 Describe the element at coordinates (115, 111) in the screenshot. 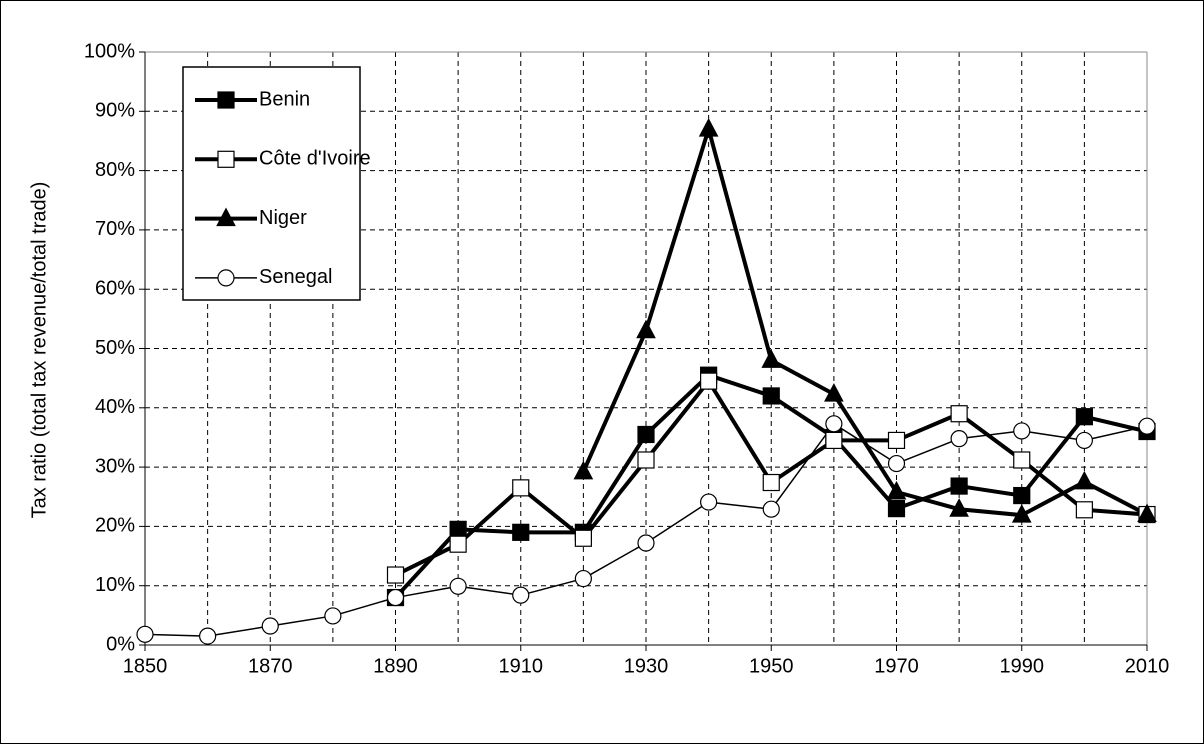

I see `y-tick-label: 90%` at that location.